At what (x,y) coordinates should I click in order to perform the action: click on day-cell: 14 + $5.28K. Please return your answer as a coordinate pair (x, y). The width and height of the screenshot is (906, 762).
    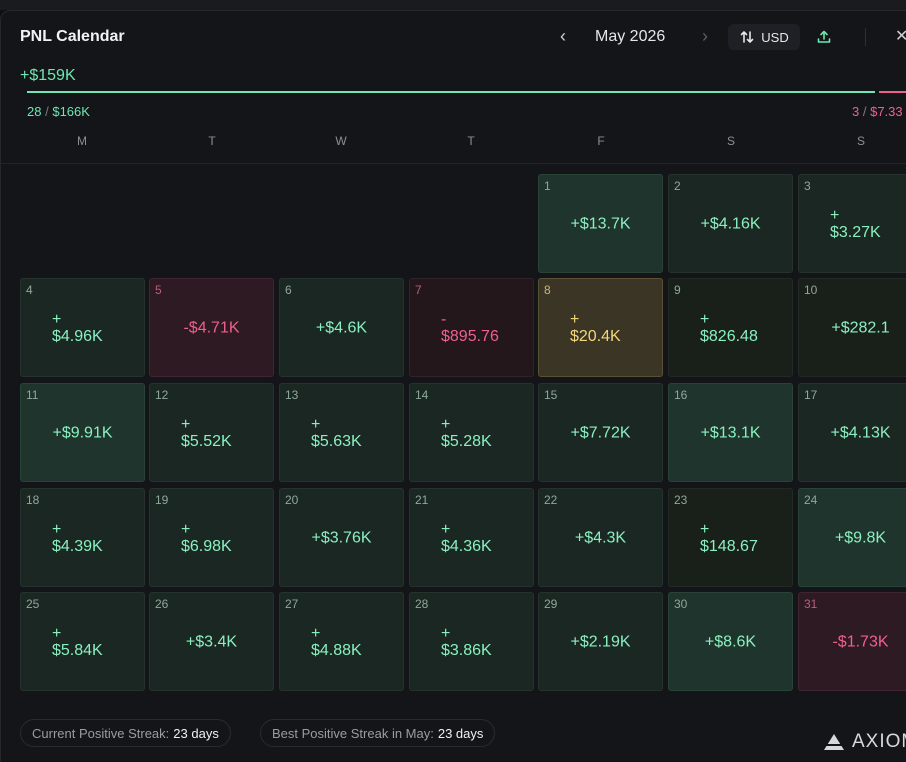
    Looking at the image, I should click on (471, 432).